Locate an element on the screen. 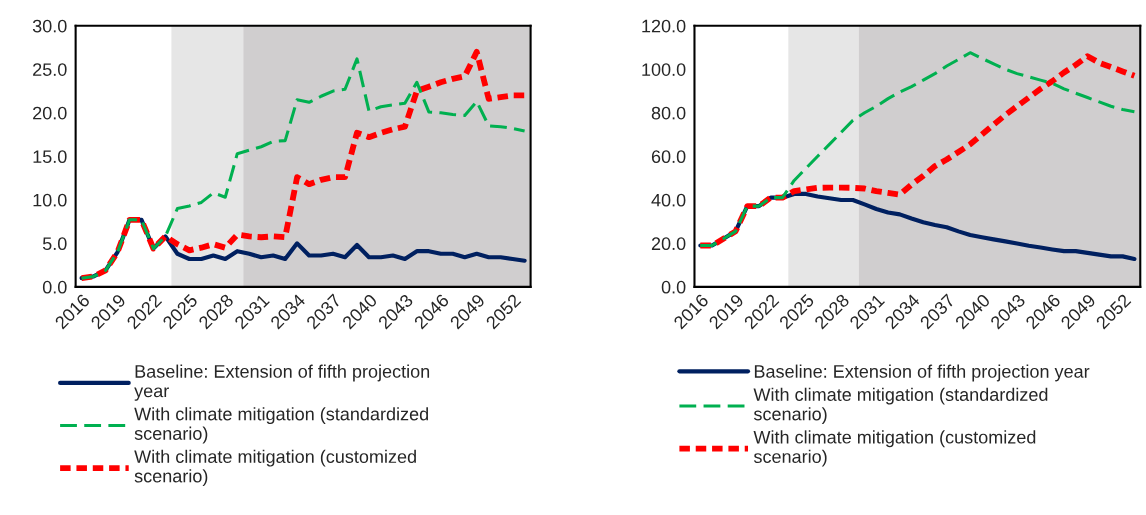 The height and width of the screenshot is (515, 1146). y-tick-label: 5.0 is located at coordinates (54, 244).